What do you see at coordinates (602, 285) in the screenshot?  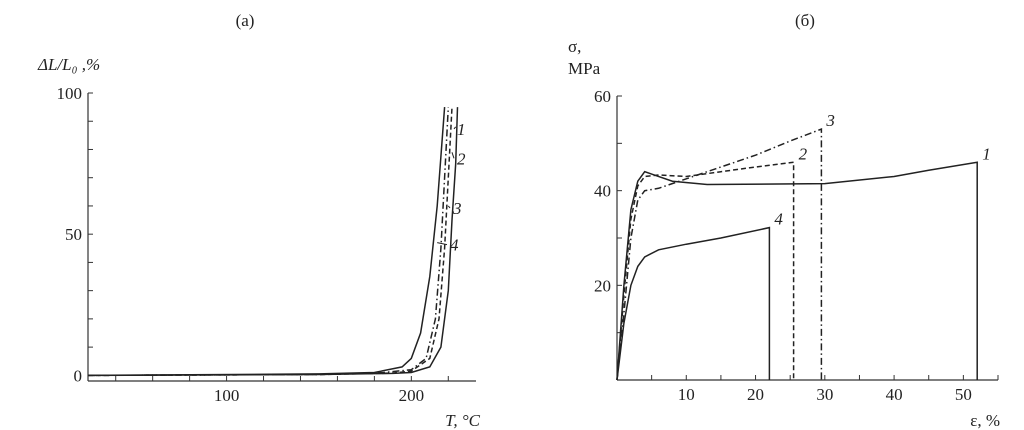 I see `y-tick-label: 20` at bounding box center [602, 285].